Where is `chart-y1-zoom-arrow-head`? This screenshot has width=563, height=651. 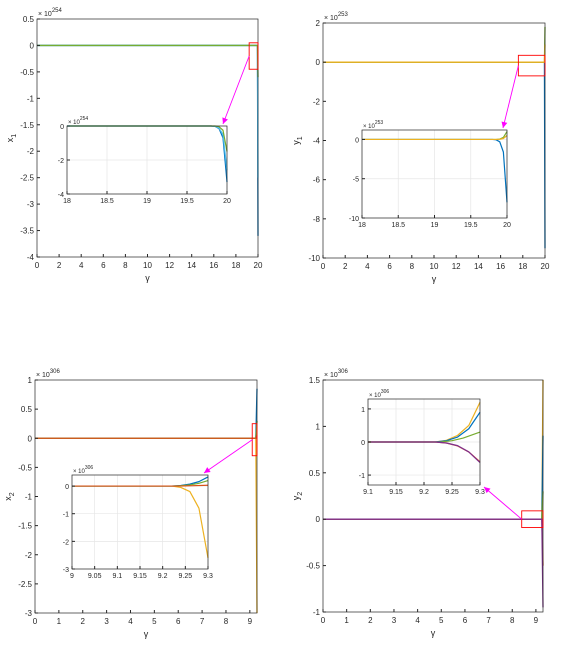 chart-y1-zoom-arrow-head is located at coordinates (504, 124).